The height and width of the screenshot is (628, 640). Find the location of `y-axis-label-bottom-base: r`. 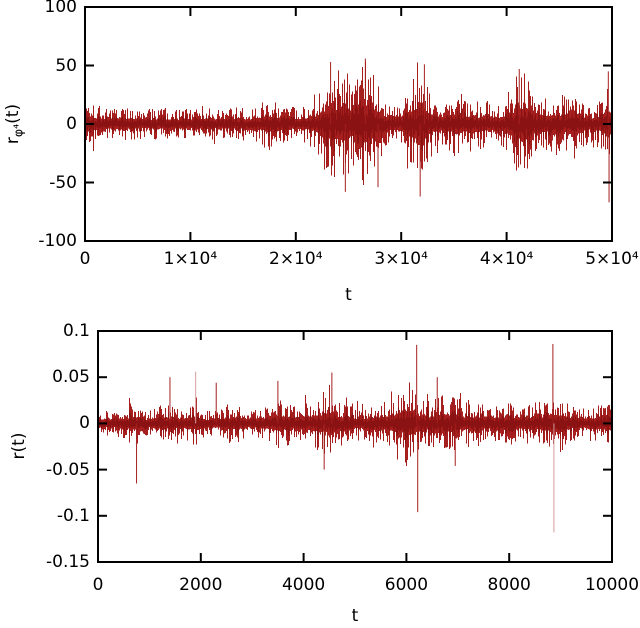

y-axis-label-bottom-base: r is located at coordinates (19, 456).